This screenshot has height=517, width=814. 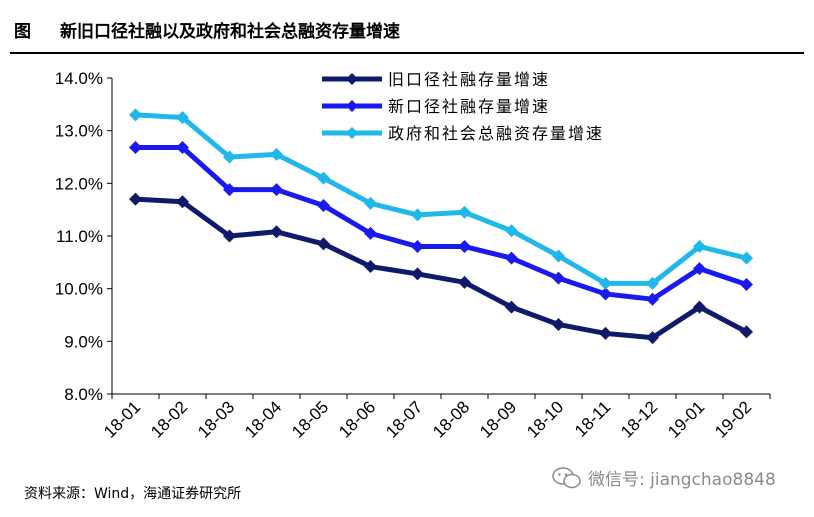 I want to click on x-tick-label: 18-06, so click(x=357, y=419).